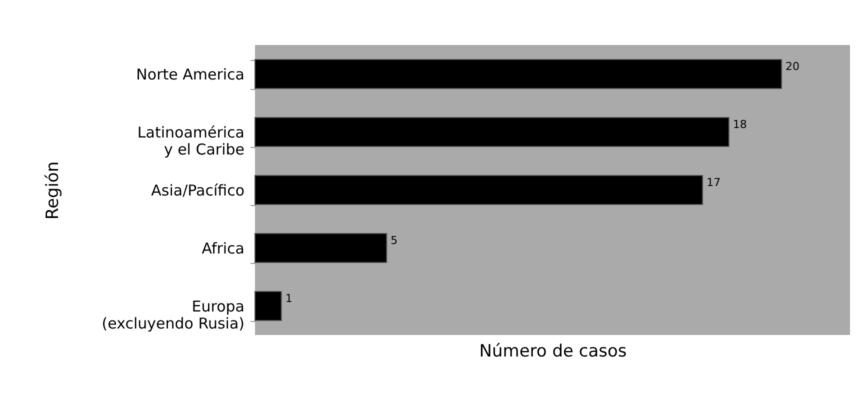  I want to click on y-tick-label: Latinoamérica y el Caribe, so click(190, 141).